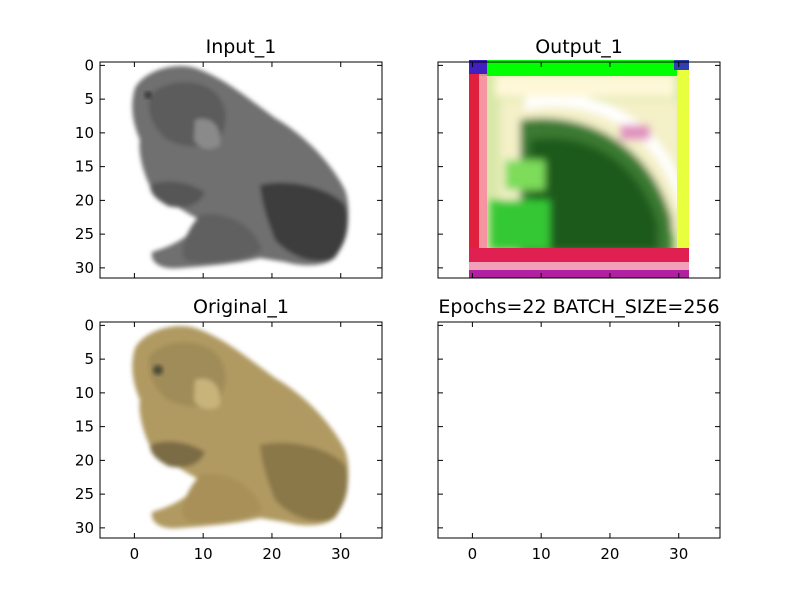 The width and height of the screenshot is (800, 600). Describe the element at coordinates (241, 47) in the screenshot. I see `panel-title: Input_1` at that location.